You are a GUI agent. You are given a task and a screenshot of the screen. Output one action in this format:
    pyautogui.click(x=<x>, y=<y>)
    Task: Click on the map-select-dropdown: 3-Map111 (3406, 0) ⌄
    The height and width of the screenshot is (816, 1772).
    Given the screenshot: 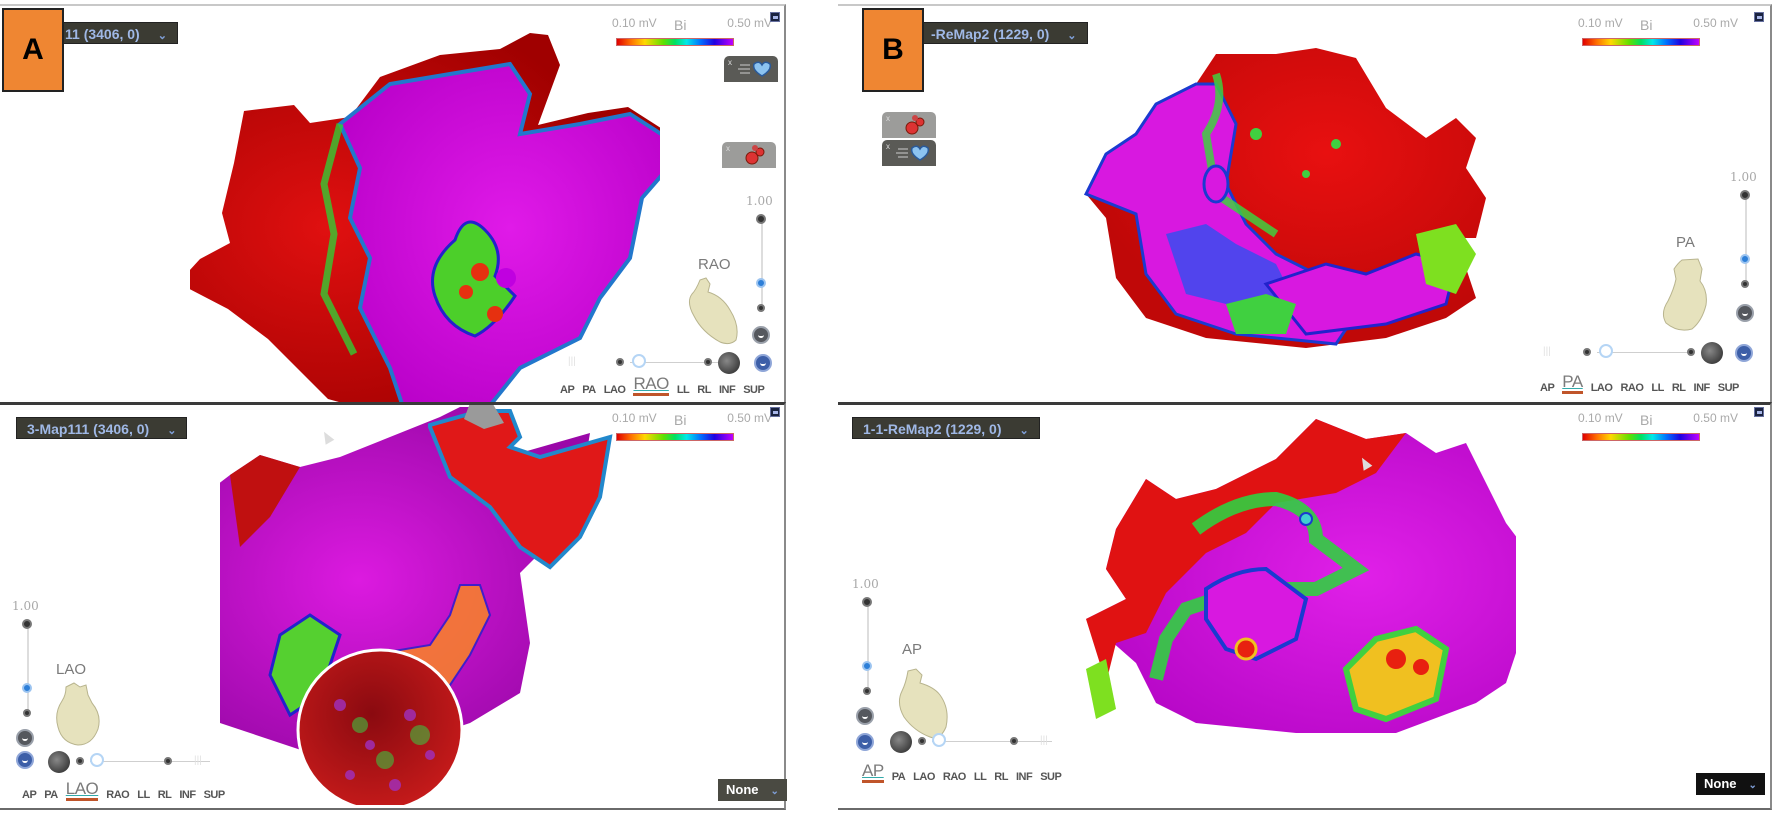 What is the action you would take?
    pyautogui.click(x=102, y=428)
    